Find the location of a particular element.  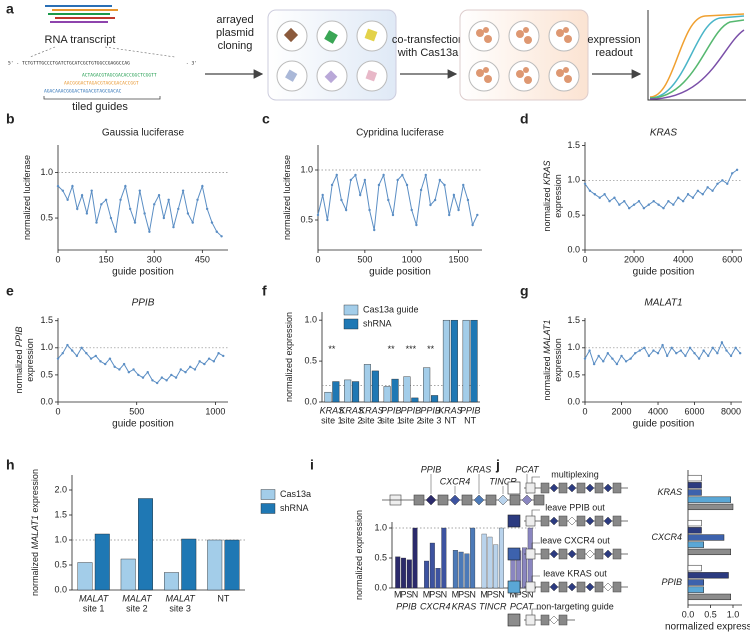

y-axis-label-line-part: expression is located at coordinates (558, 360).